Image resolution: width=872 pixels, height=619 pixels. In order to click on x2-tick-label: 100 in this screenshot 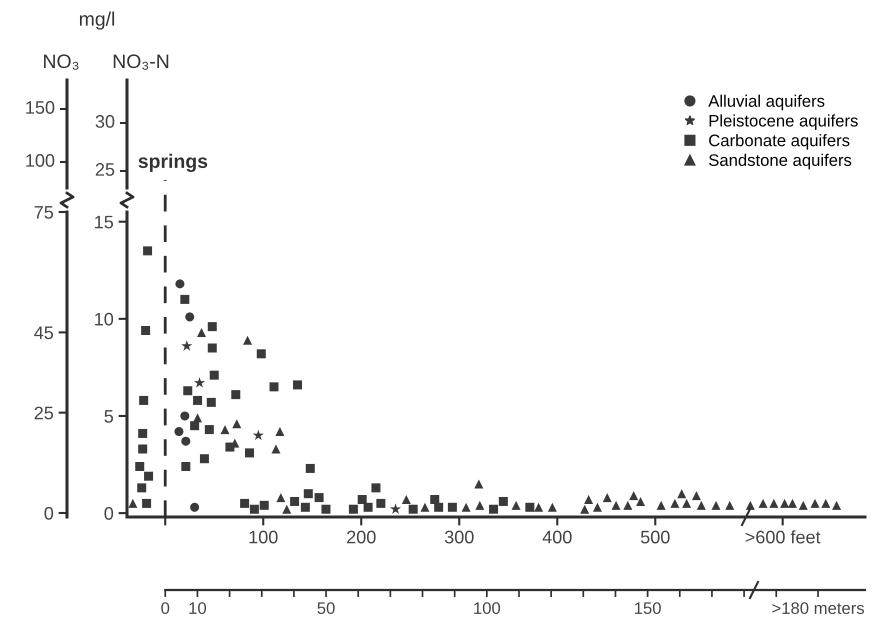, I will do `click(487, 608)`.